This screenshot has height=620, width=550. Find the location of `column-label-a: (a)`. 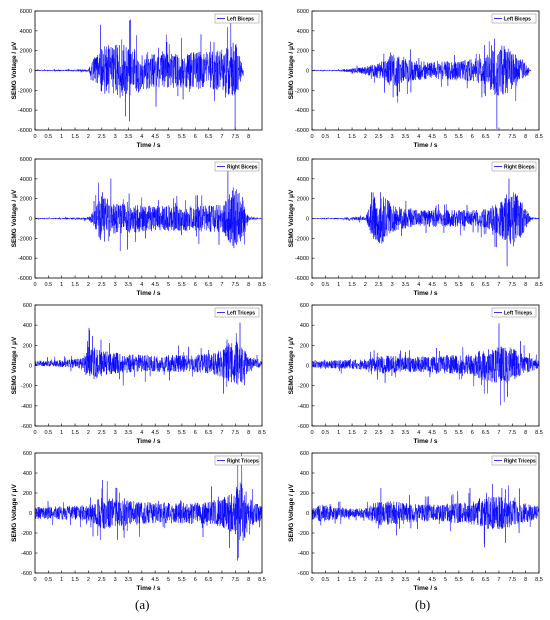

column-label-a: (a) is located at coordinates (142, 604).